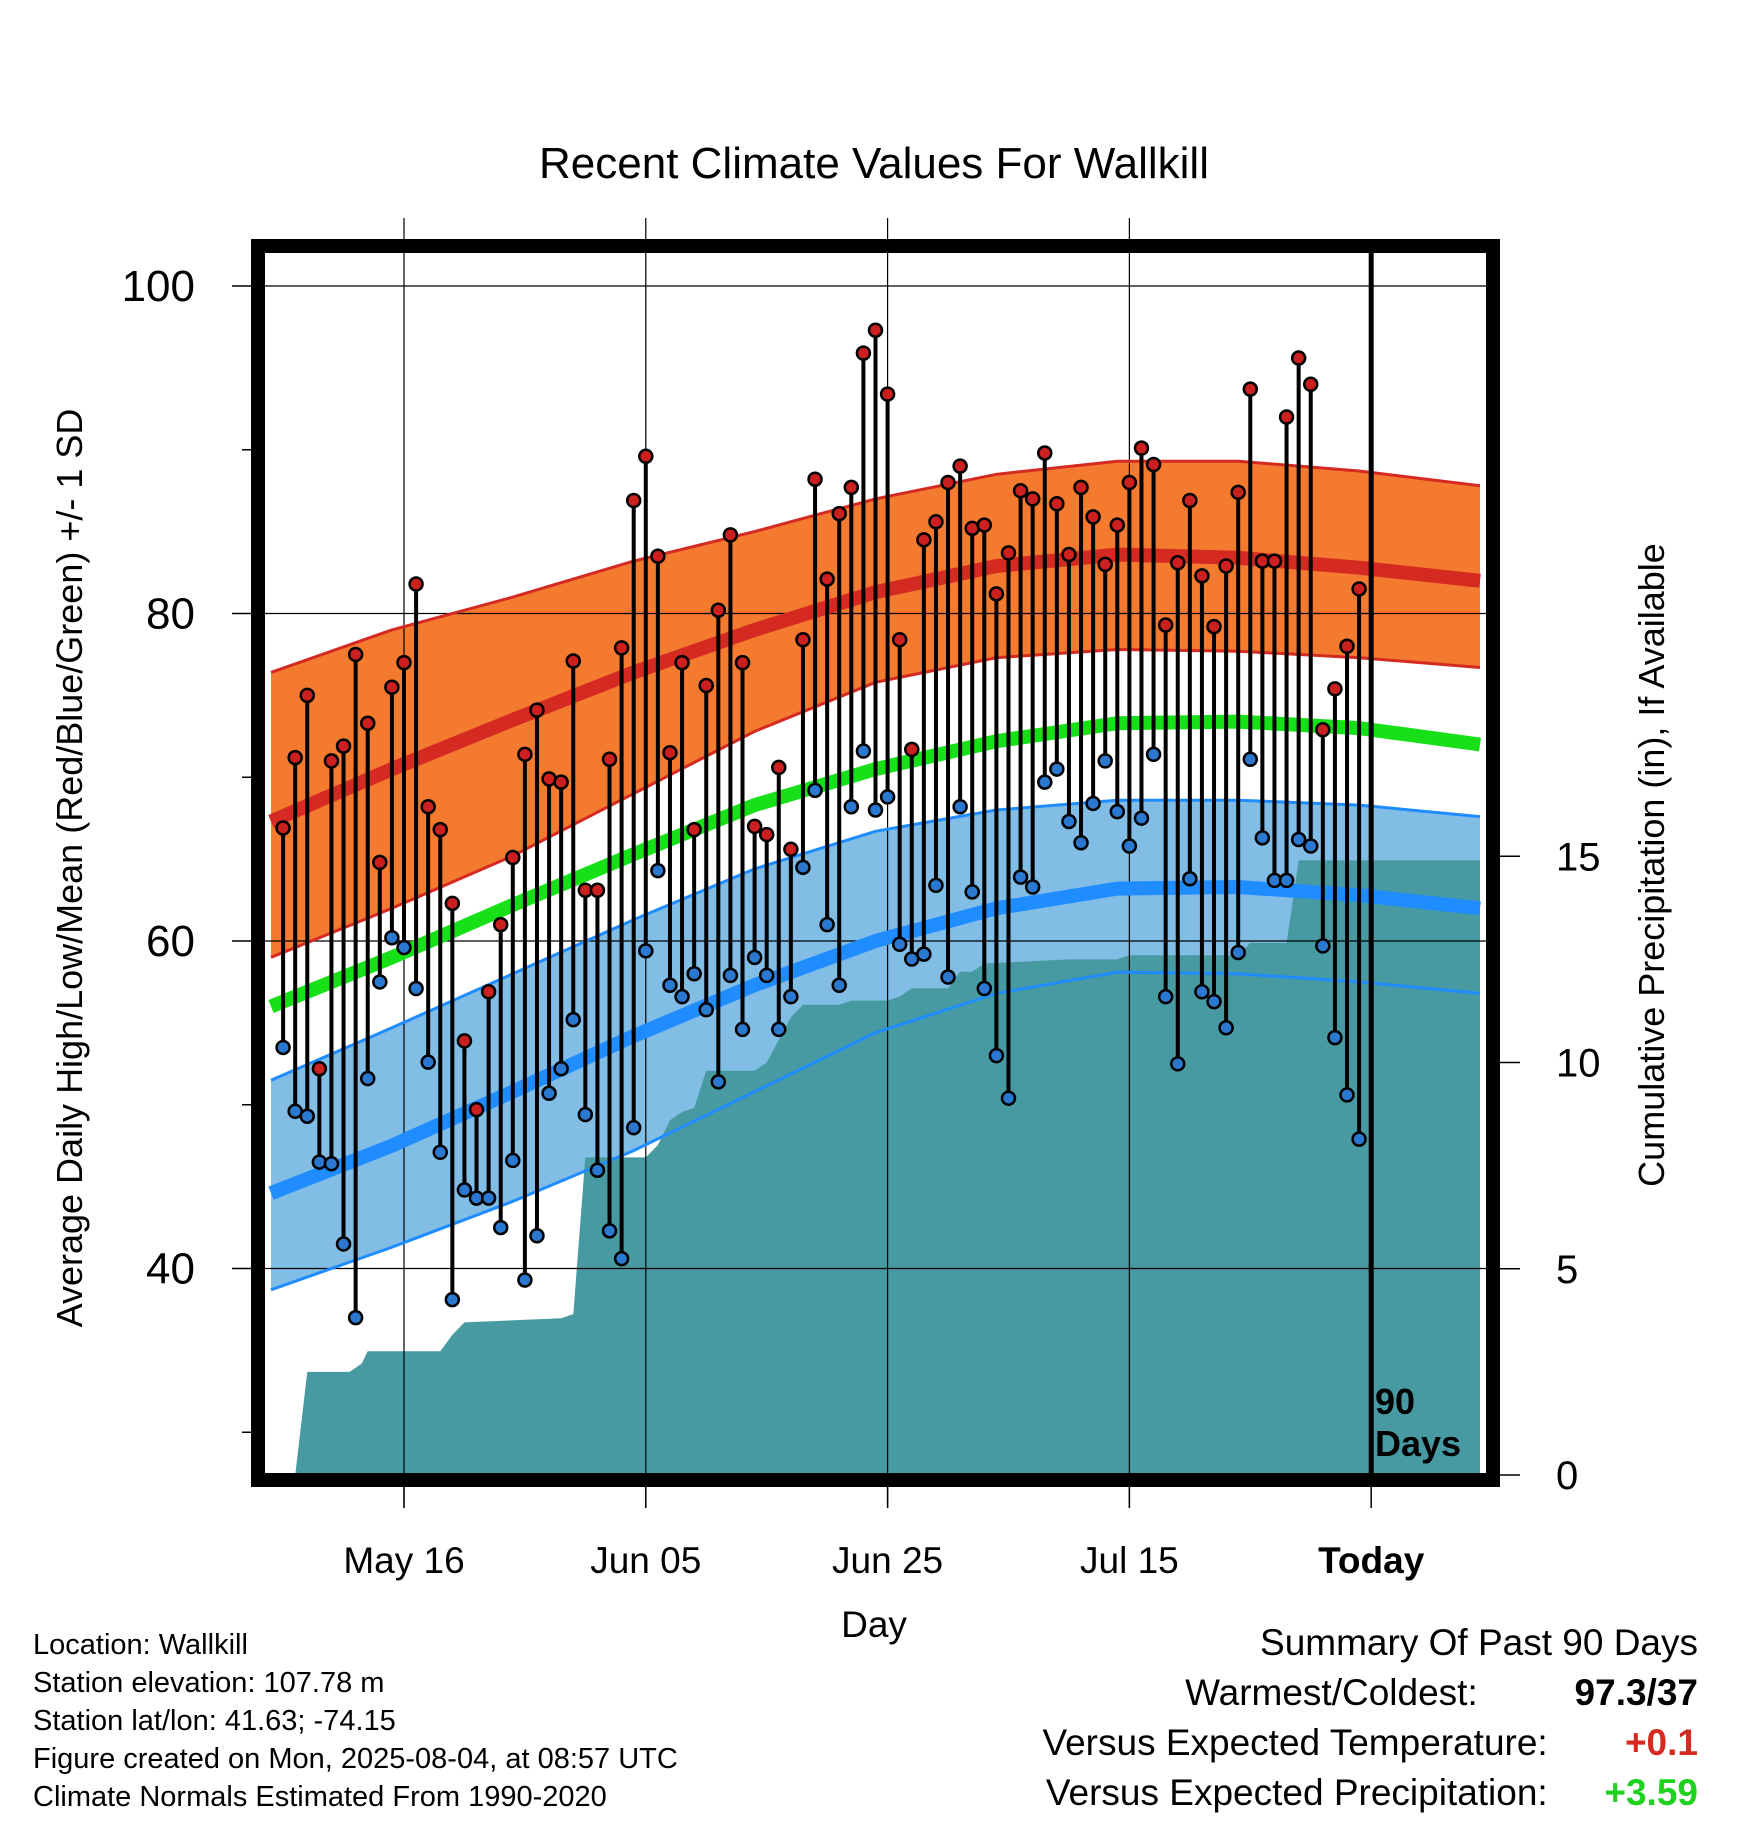  I want to click on temp-anomaly-label: Versus Expected Temperature:, so click(1295, 1742).